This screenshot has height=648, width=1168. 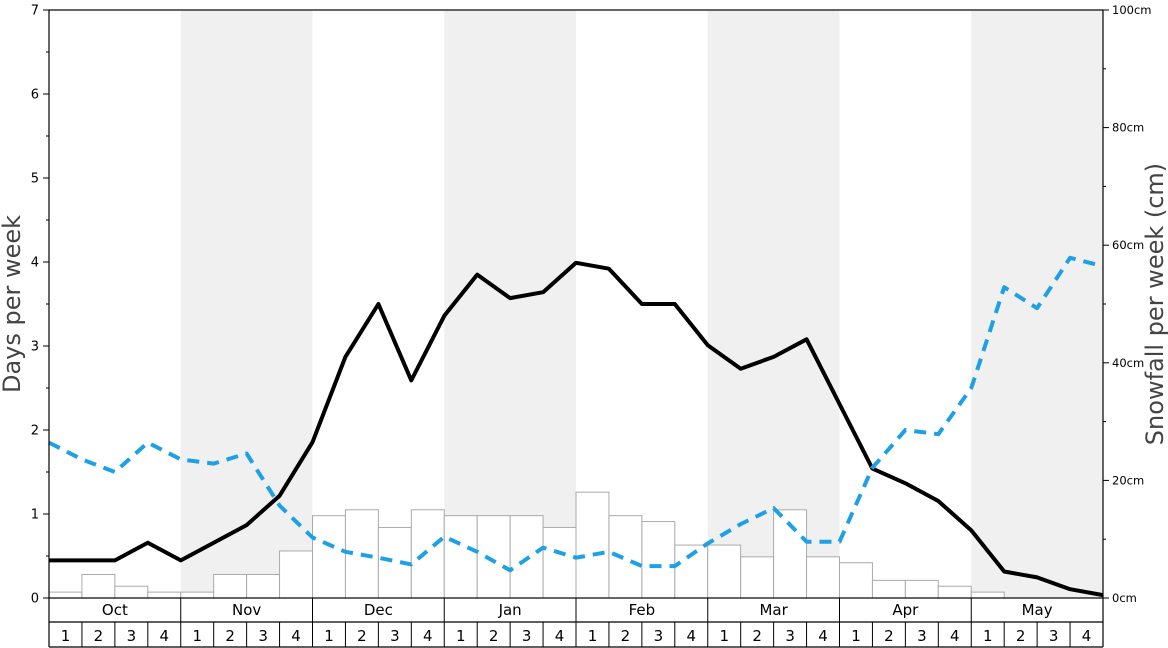 I want to click on left-tick-label: 5, so click(x=35, y=179).